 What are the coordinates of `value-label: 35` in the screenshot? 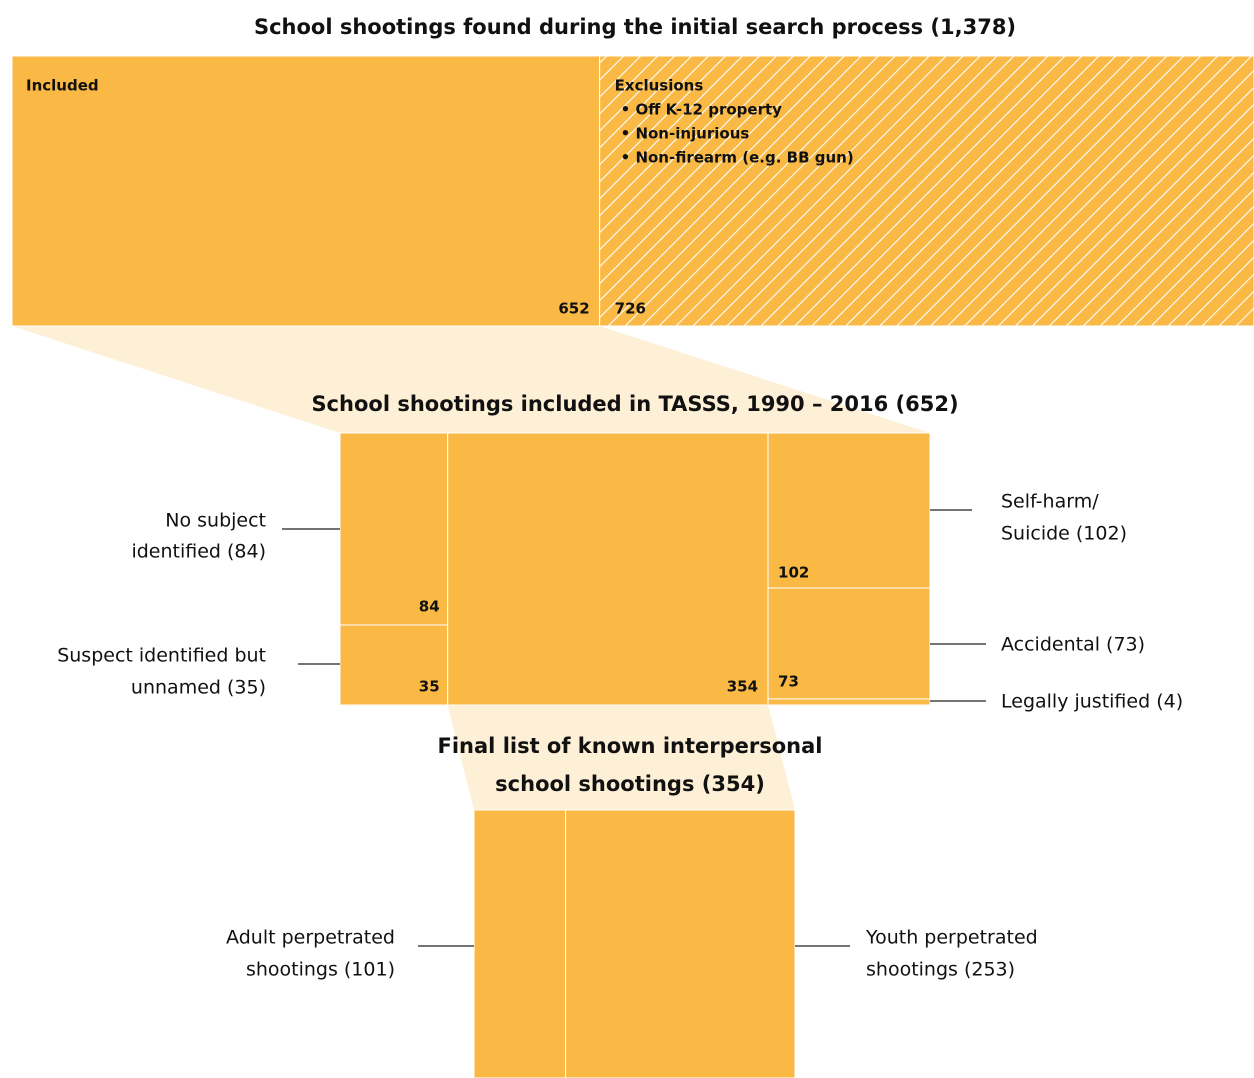 It's located at (429, 687).